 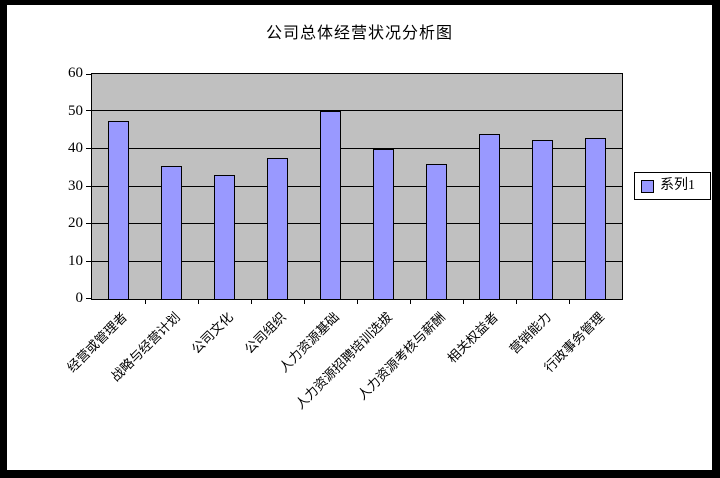 What do you see at coordinates (344, 360) in the screenshot?
I see `x-axis-category-label: 人力资源招聘培训选拔` at bounding box center [344, 360].